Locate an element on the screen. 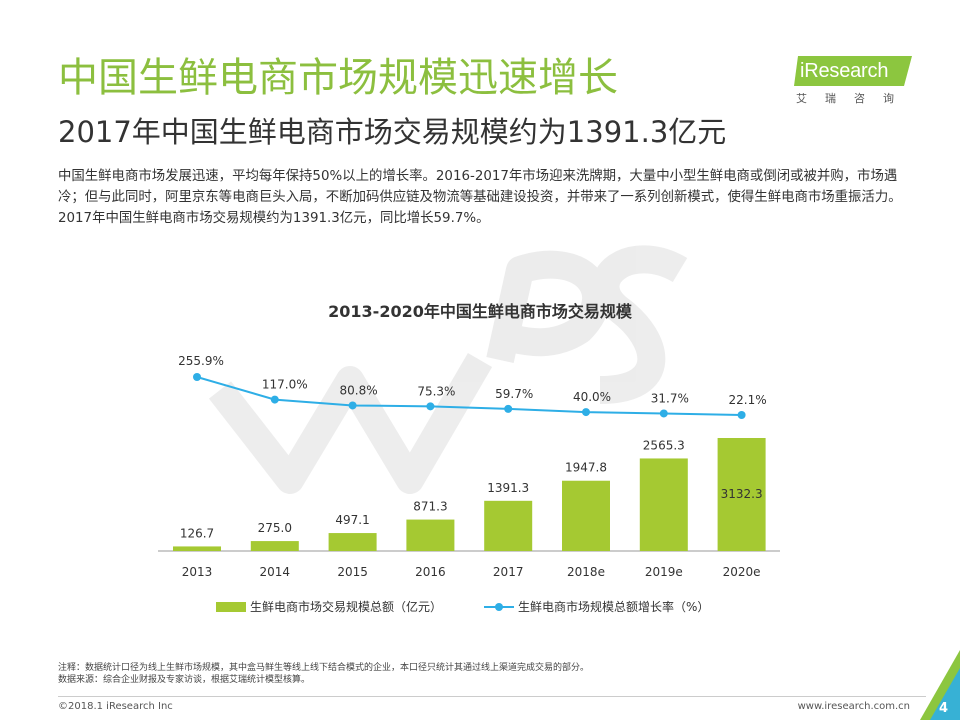 This screenshot has width=960, height=720. bar-value-label-2020e: 3132.3 is located at coordinates (742, 494).